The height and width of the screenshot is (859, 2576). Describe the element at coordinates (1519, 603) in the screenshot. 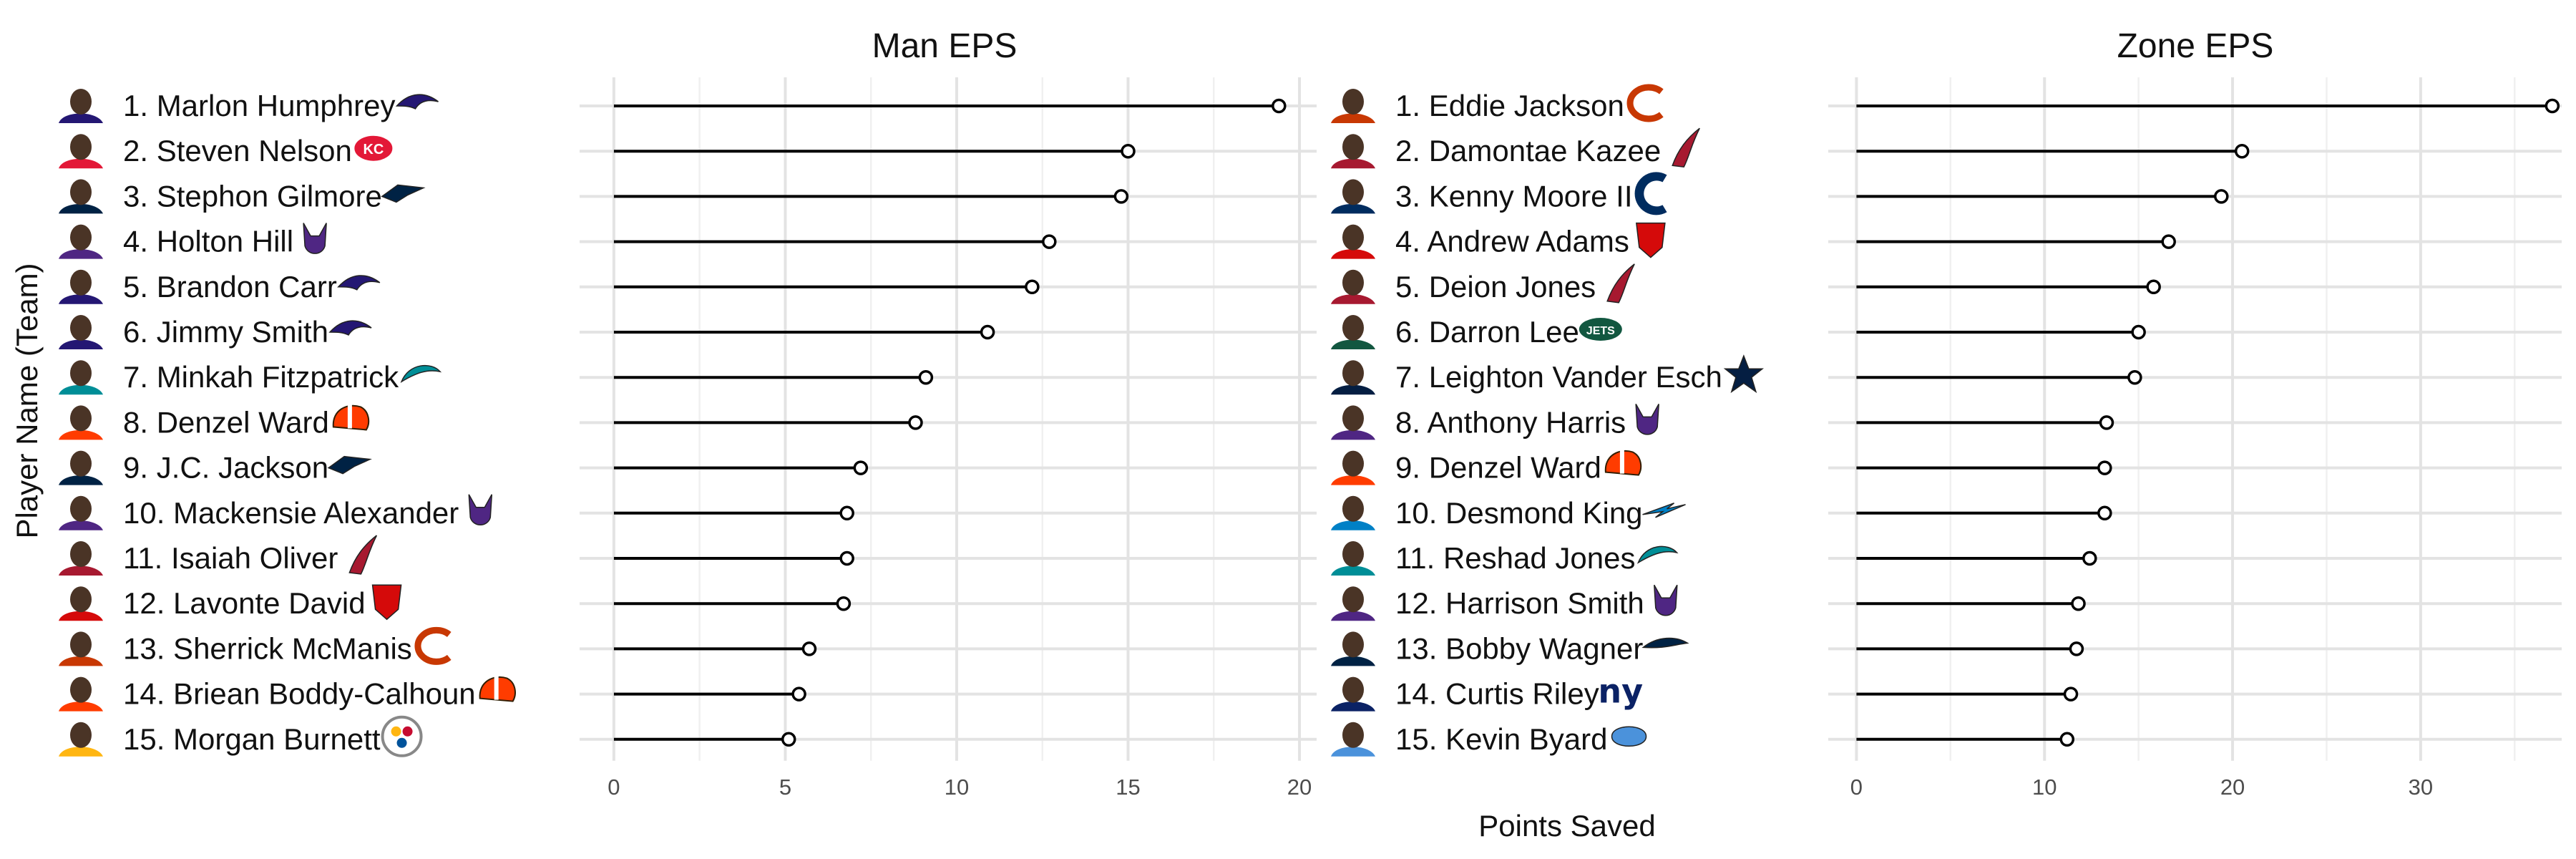

I see `player-label: 12. Harrison Smith` at that location.